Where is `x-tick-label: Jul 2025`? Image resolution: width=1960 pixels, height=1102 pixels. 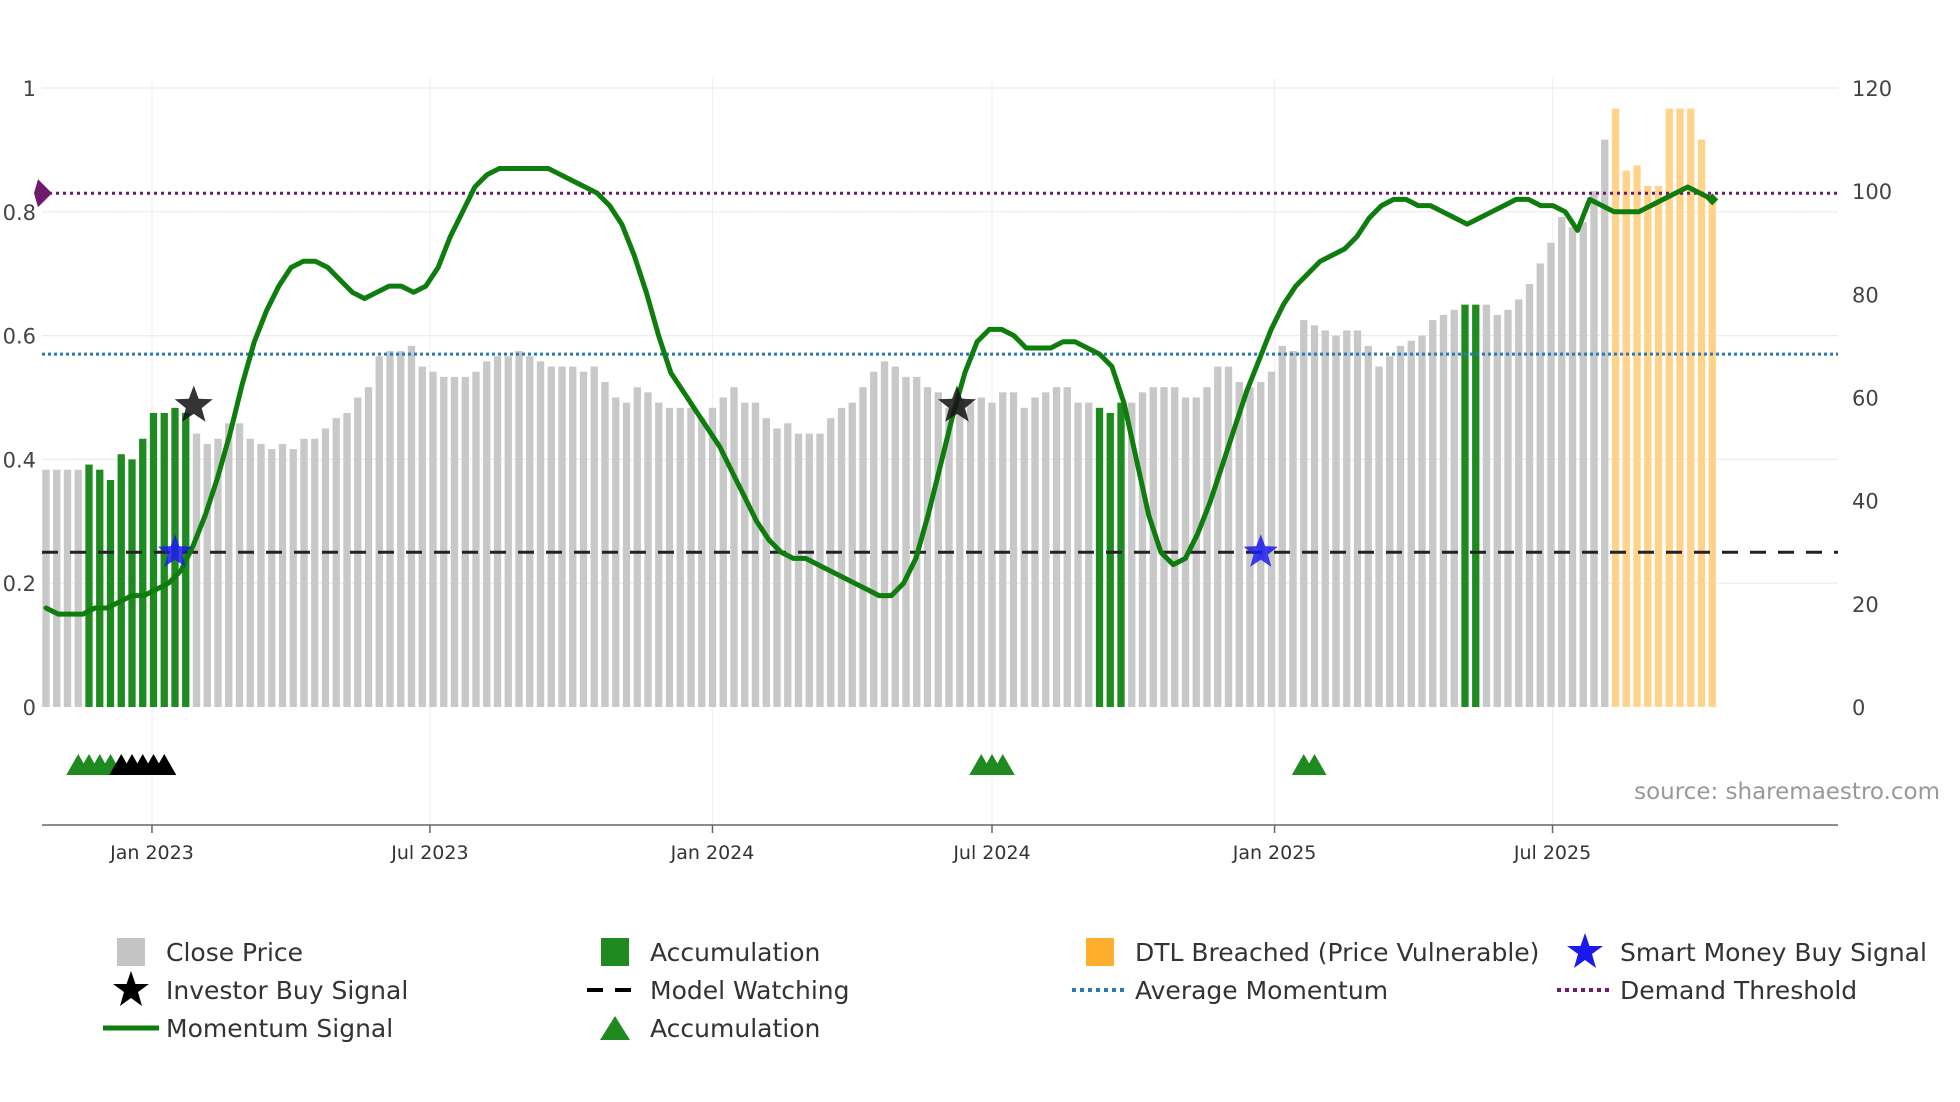 x-tick-label: Jul 2025 is located at coordinates (1552, 853).